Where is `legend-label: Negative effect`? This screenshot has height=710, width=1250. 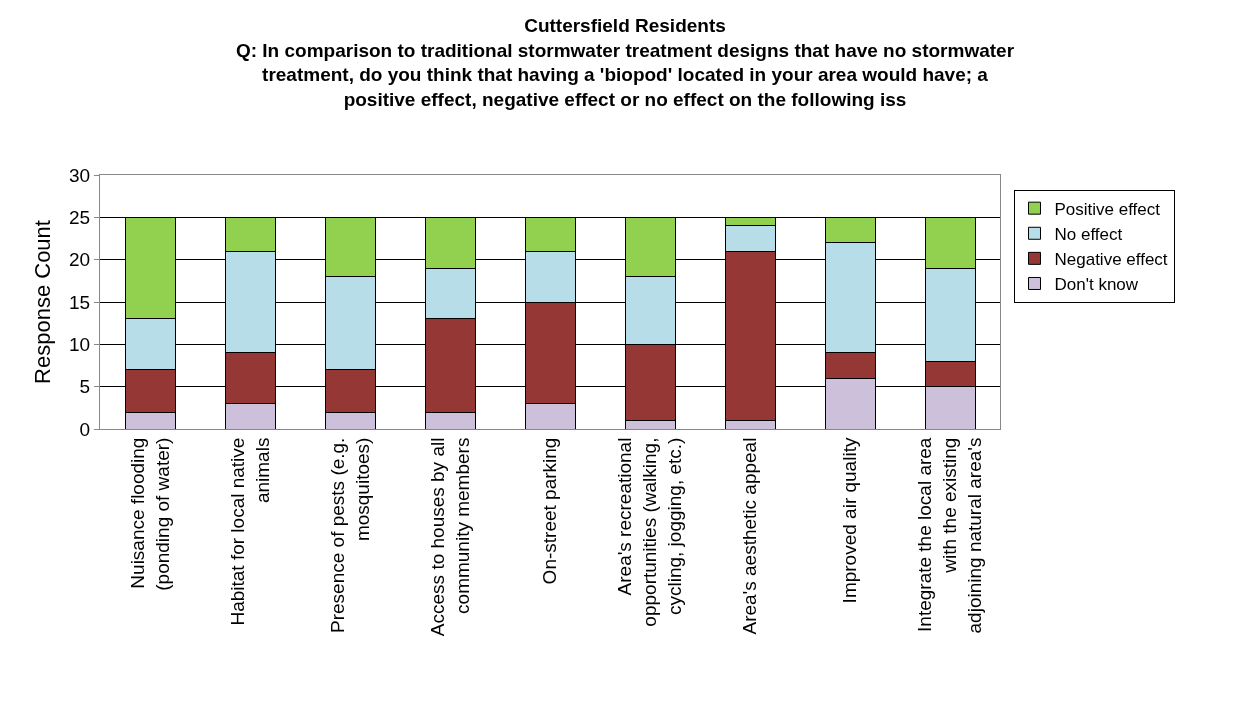
legend-label: Negative effect is located at coordinates (1111, 259).